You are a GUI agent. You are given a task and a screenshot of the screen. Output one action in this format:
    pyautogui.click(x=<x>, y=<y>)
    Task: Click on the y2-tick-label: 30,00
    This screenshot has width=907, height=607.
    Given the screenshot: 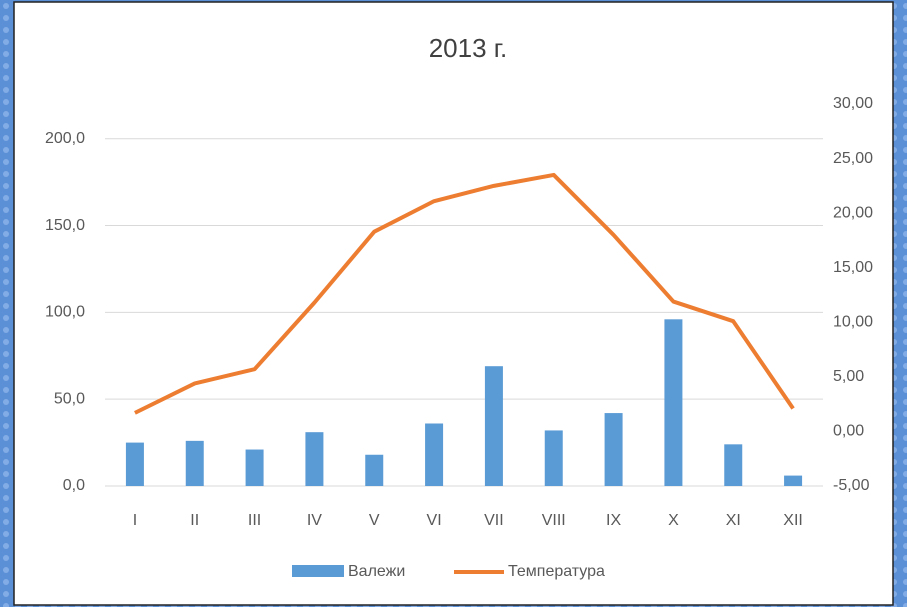 What is the action you would take?
    pyautogui.click(x=853, y=103)
    